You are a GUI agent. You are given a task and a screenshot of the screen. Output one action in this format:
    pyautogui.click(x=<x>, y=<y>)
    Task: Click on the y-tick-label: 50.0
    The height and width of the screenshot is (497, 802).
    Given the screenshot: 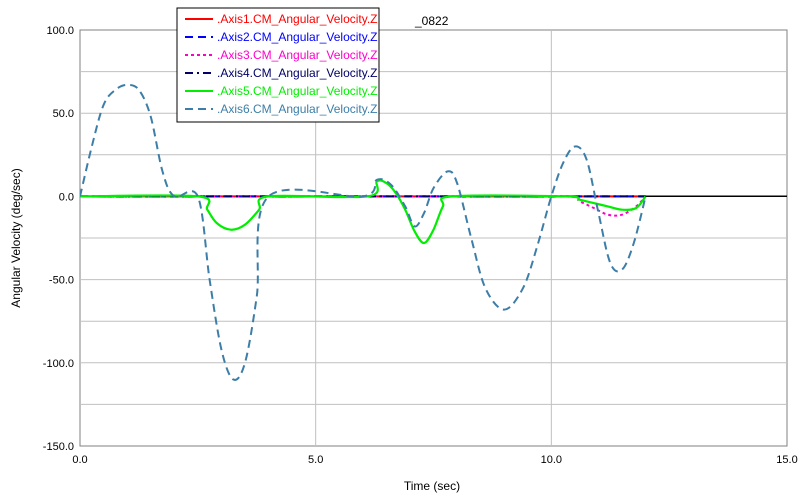 What is the action you would take?
    pyautogui.click(x=63, y=114)
    